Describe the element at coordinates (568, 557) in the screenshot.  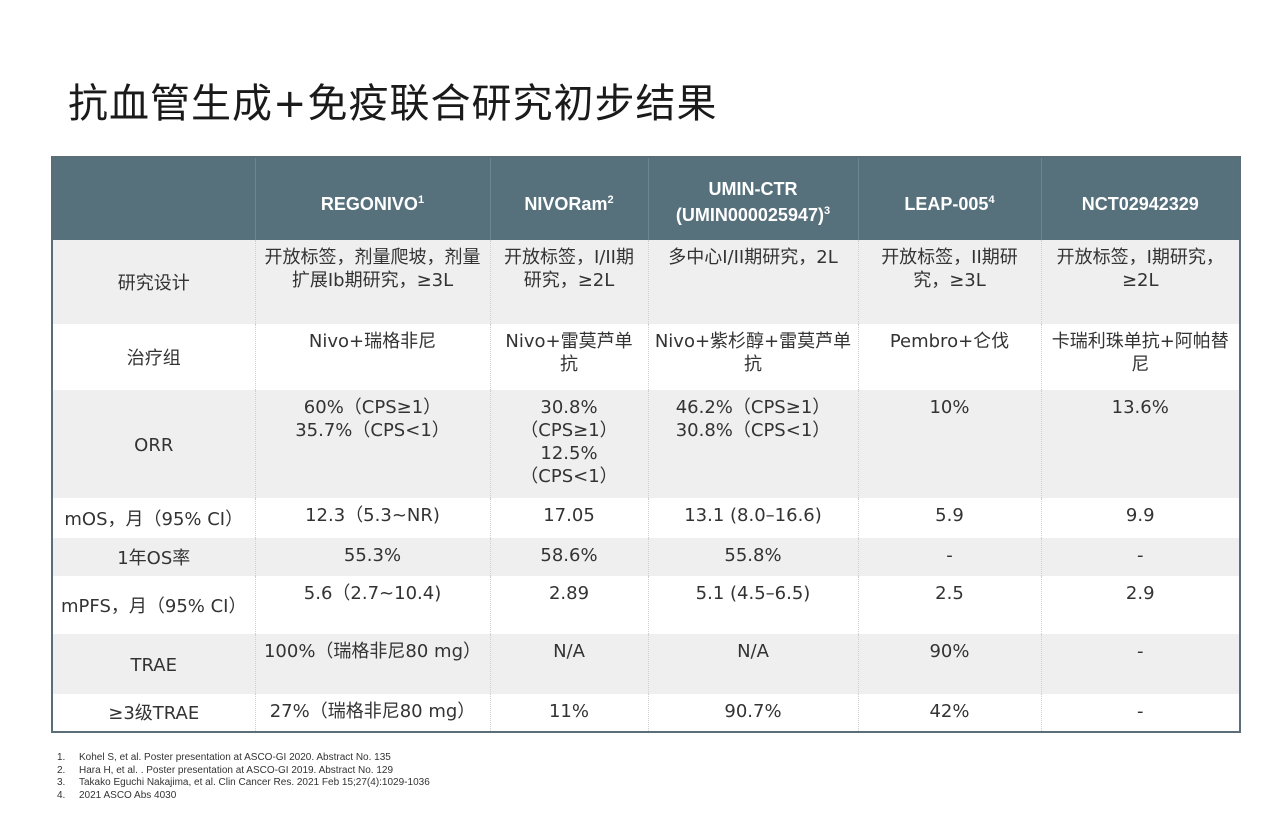
I see `table-cell: 58.6%` at that location.